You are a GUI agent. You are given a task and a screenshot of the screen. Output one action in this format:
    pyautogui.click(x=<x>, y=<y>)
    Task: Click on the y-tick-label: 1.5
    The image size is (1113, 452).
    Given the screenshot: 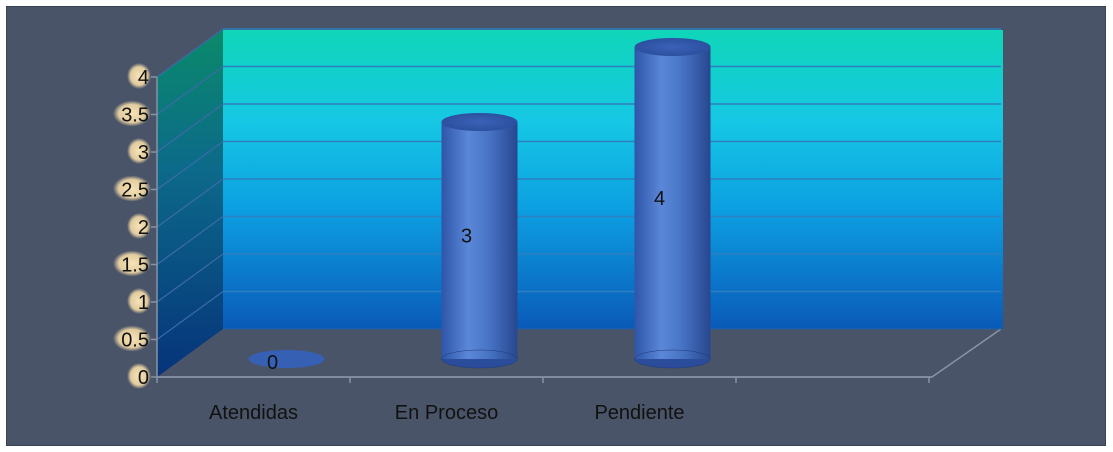 What is the action you would take?
    pyautogui.click(x=135, y=266)
    